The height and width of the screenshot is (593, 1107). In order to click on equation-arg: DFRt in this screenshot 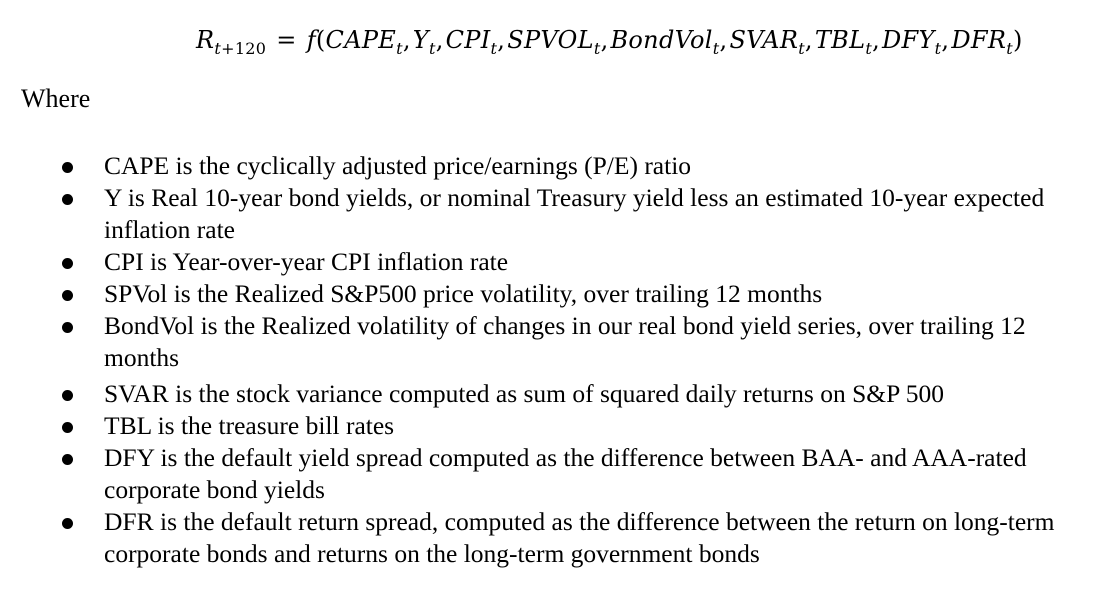, I will do `click(982, 40)`.